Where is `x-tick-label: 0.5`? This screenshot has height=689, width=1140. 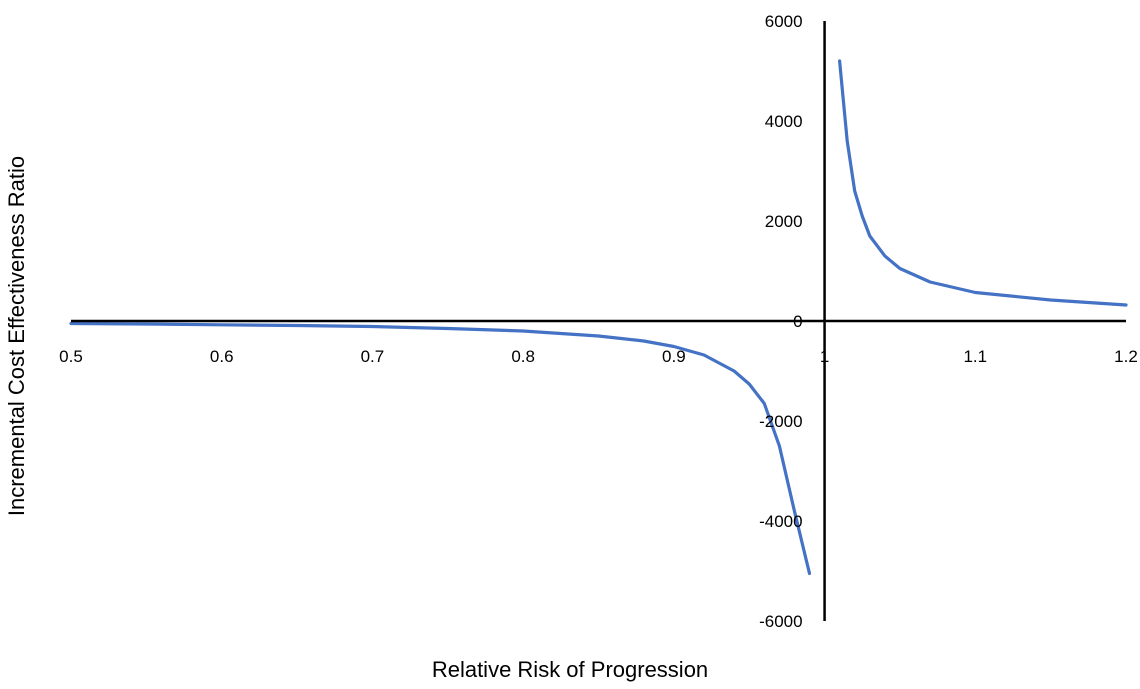
x-tick-label: 0.5 is located at coordinates (71, 356).